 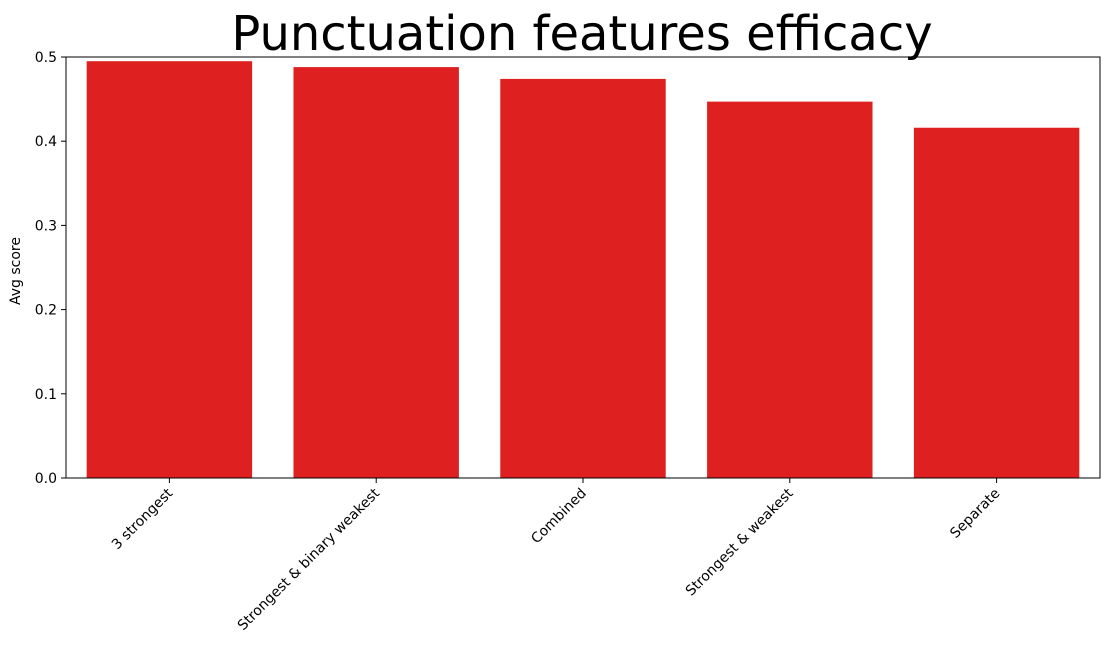 I want to click on x-tick-label: Strongest & binary weakest, so click(x=309, y=559).